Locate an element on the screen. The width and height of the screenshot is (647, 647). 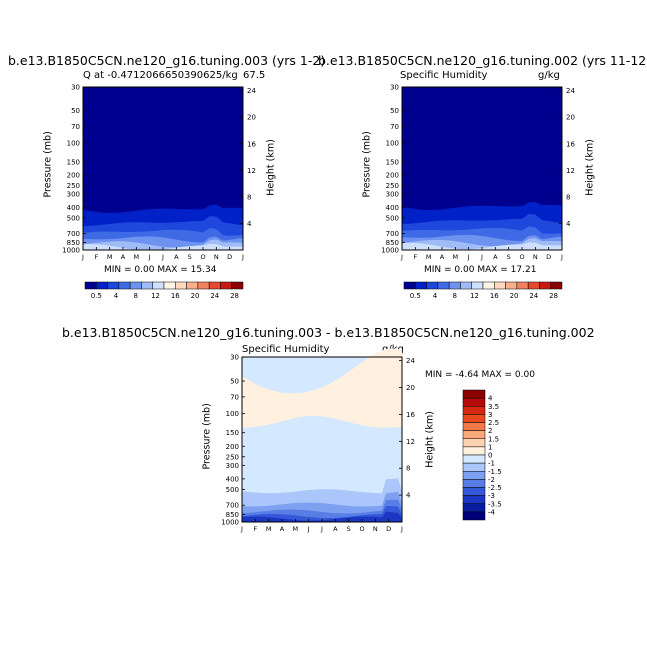
chart-2-y-tick-label: 1000 is located at coordinates (390, 251).